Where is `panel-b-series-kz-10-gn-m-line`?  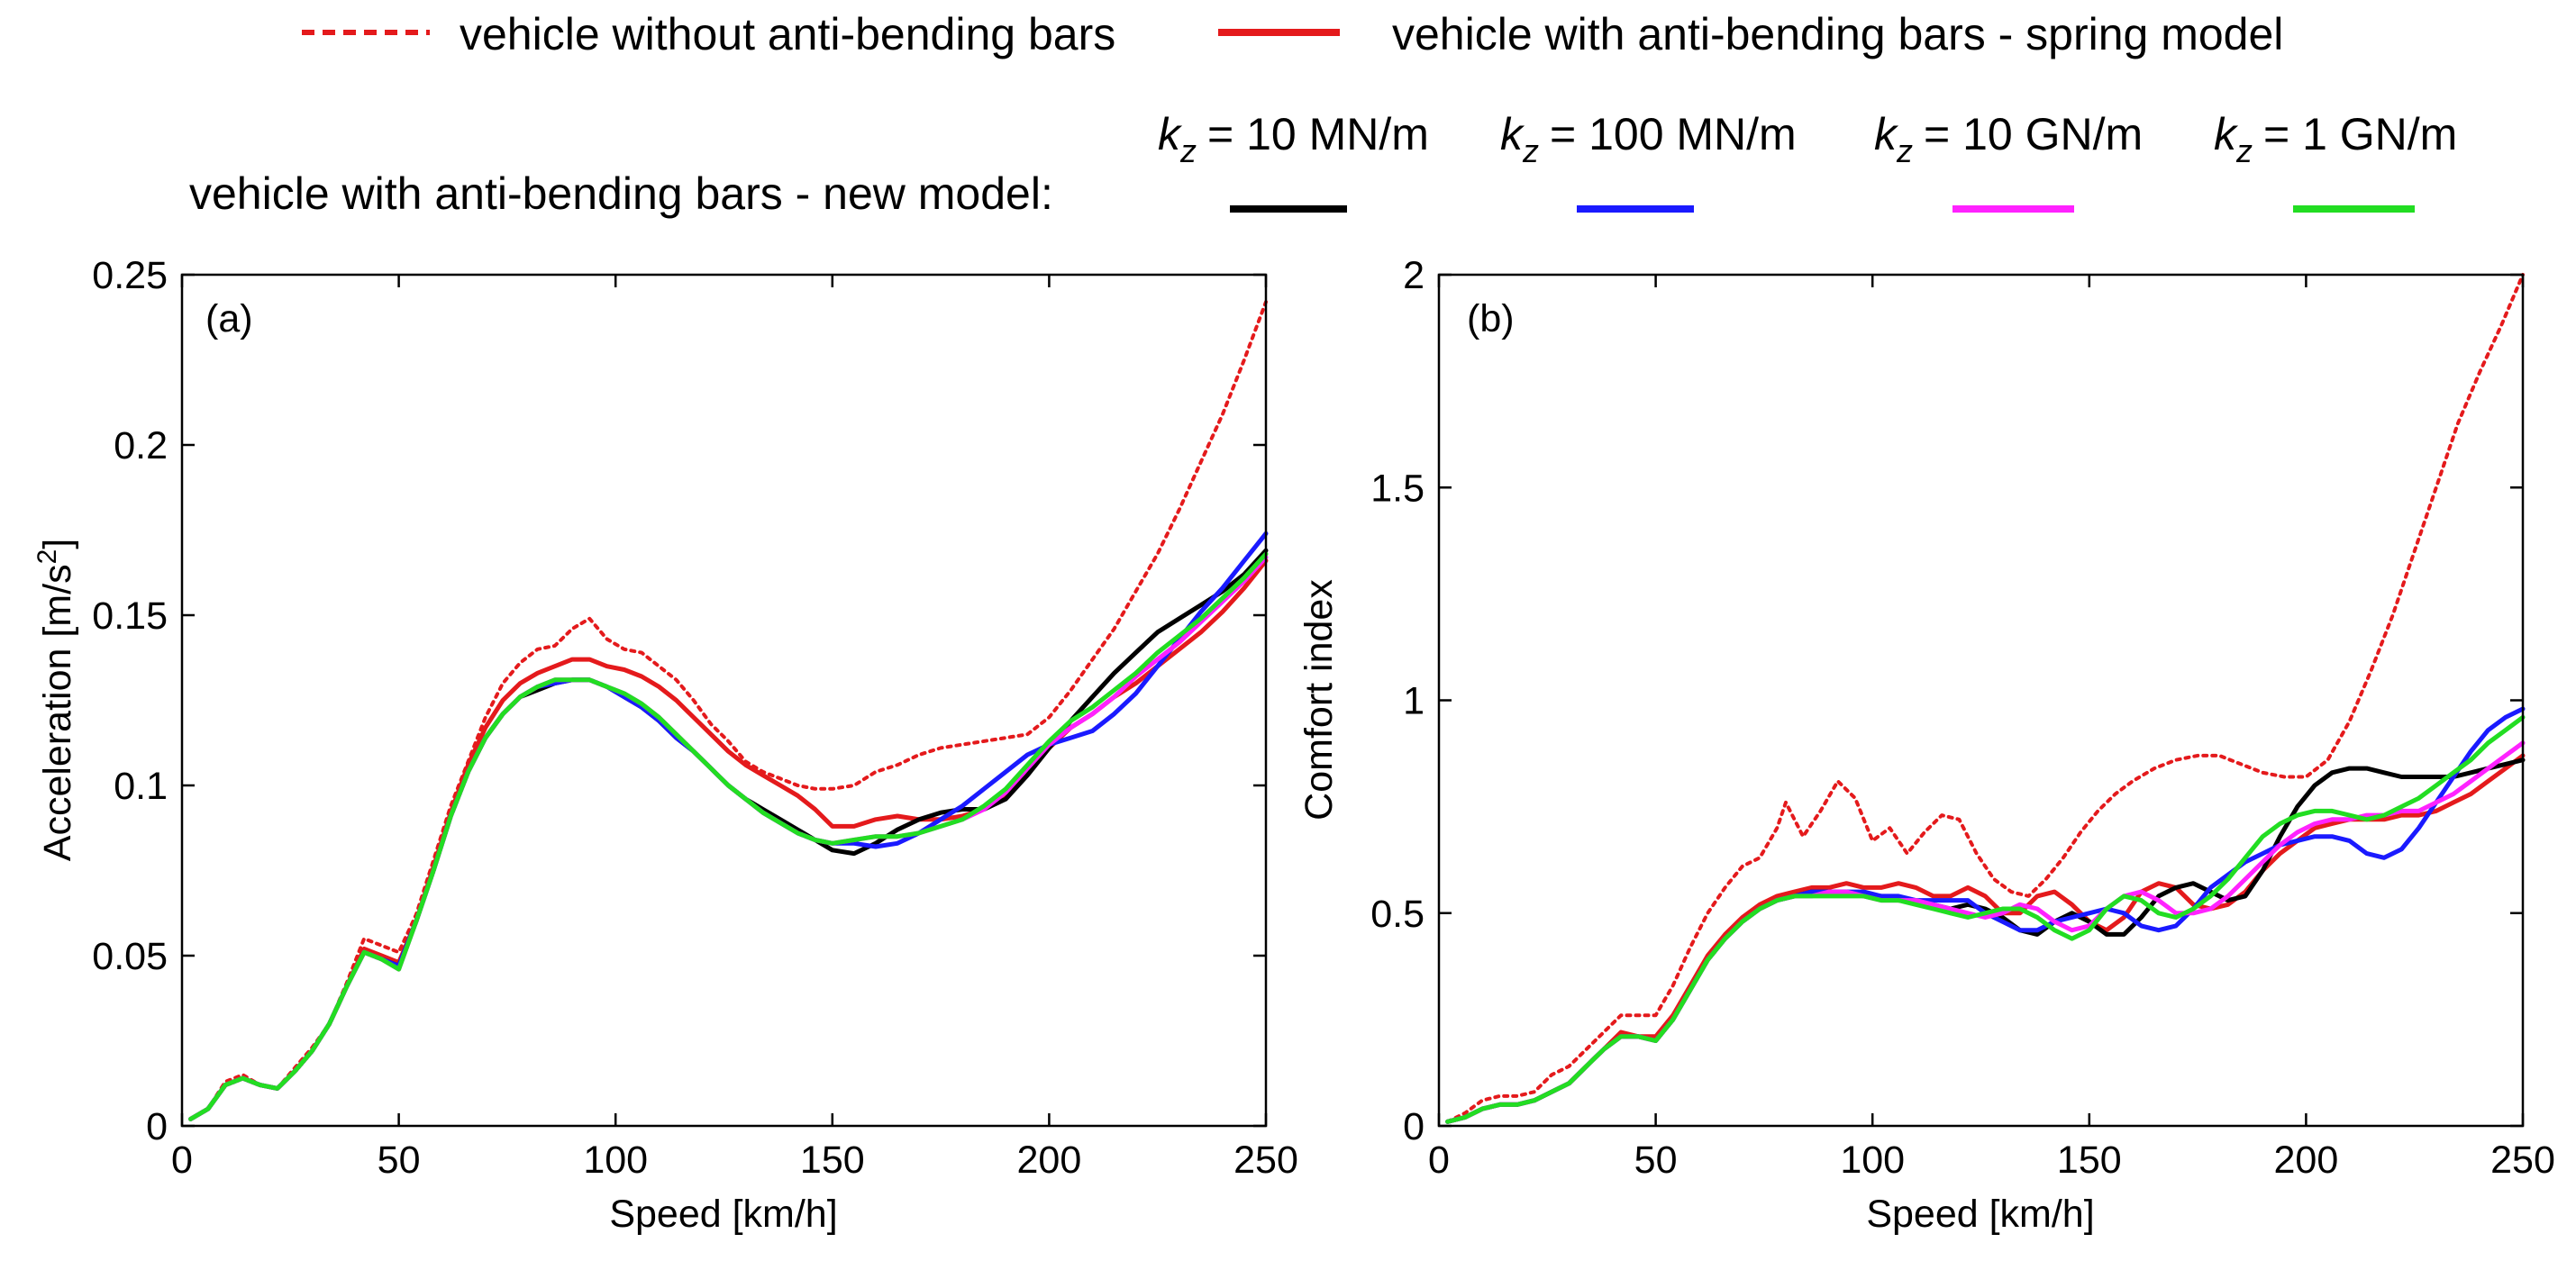
panel-b-series-kz-10-gn-m-line is located at coordinates (1985, 932).